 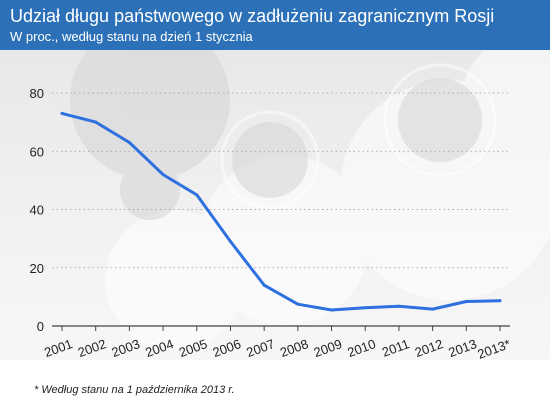 I want to click on x-tick-label: 2012, so click(x=429, y=348).